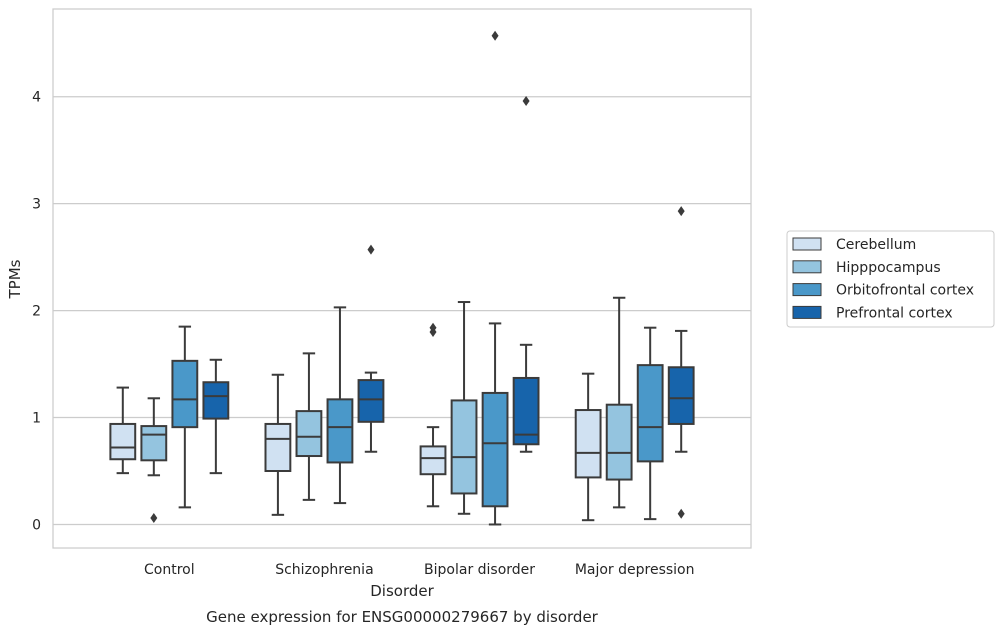  I want to click on legend-item: Hipppocampus, so click(866, 268).